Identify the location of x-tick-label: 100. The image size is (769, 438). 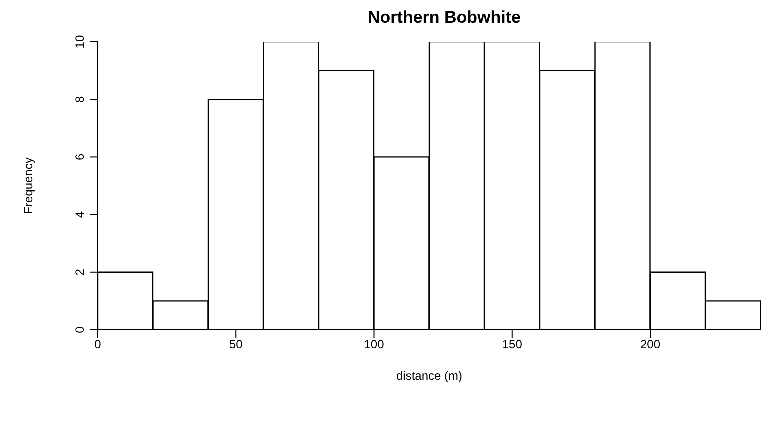
(374, 345).